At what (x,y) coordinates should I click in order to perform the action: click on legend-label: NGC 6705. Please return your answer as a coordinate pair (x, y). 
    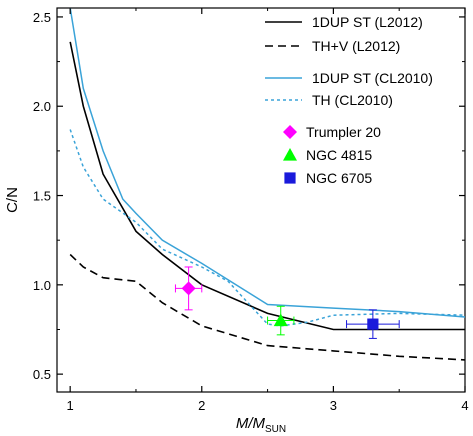
    Looking at the image, I should click on (339, 178).